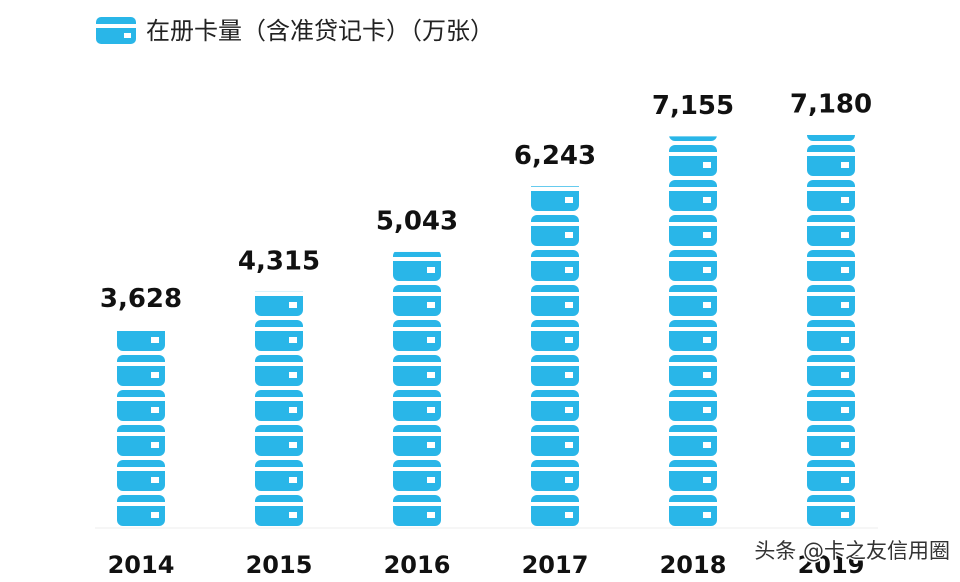  I want to click on value-label: 5,043, so click(417, 221).